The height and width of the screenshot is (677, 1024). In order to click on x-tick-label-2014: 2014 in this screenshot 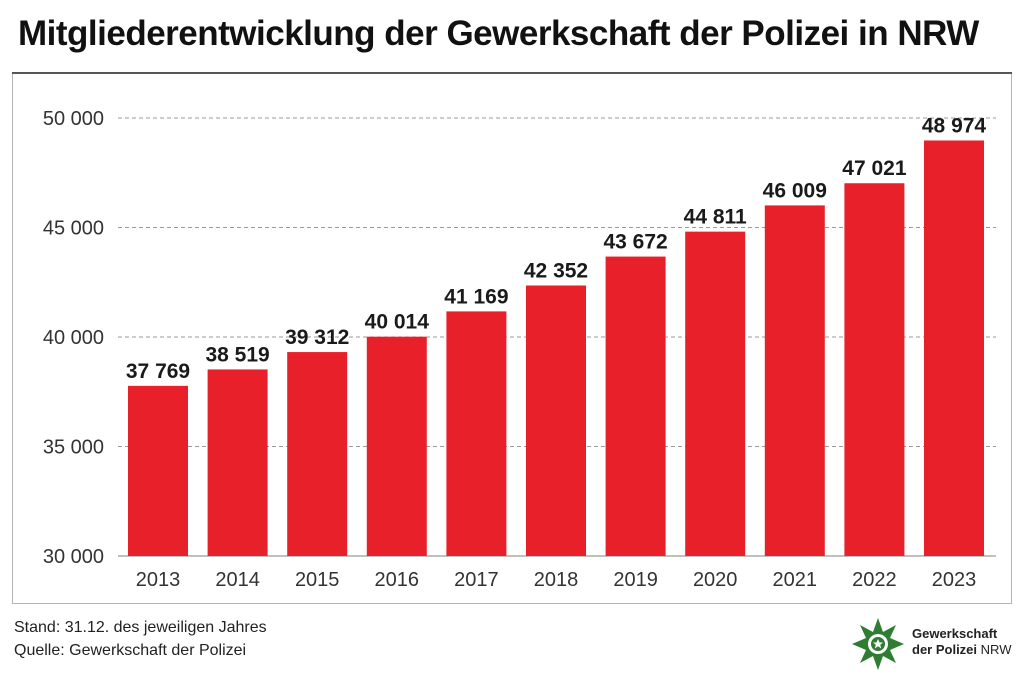, I will do `click(237, 580)`.